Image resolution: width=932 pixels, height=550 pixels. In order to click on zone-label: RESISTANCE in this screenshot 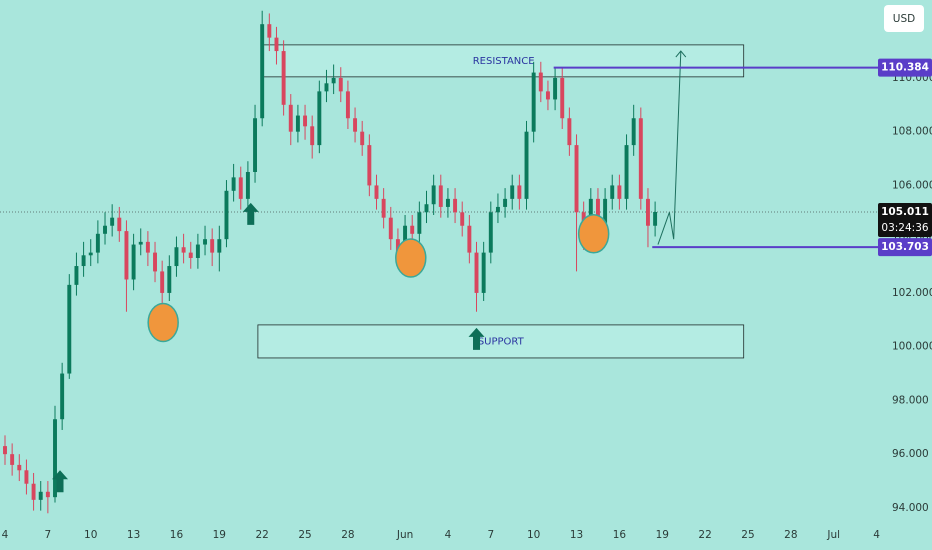, I will do `click(504, 61)`.